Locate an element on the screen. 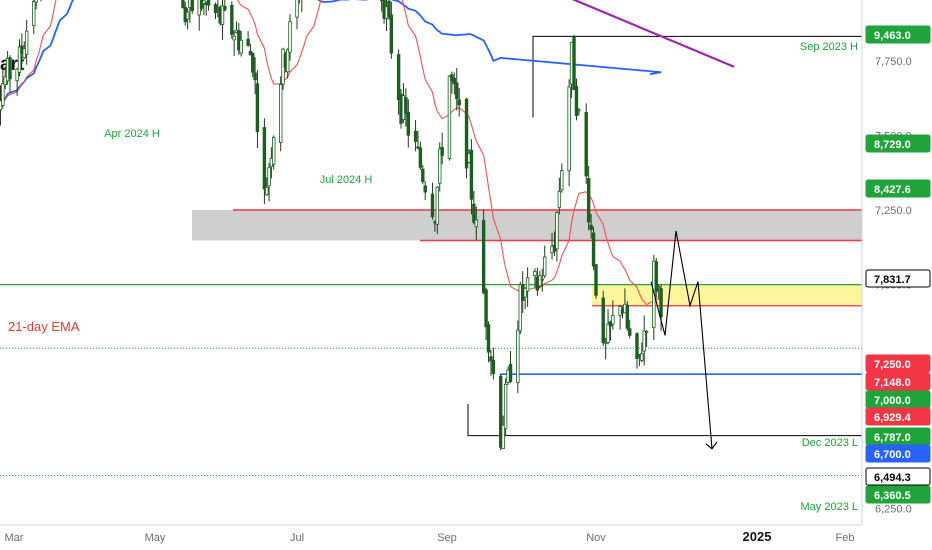 This screenshot has width=932, height=550. price-label-text: 6,787.0 is located at coordinates (892, 438).